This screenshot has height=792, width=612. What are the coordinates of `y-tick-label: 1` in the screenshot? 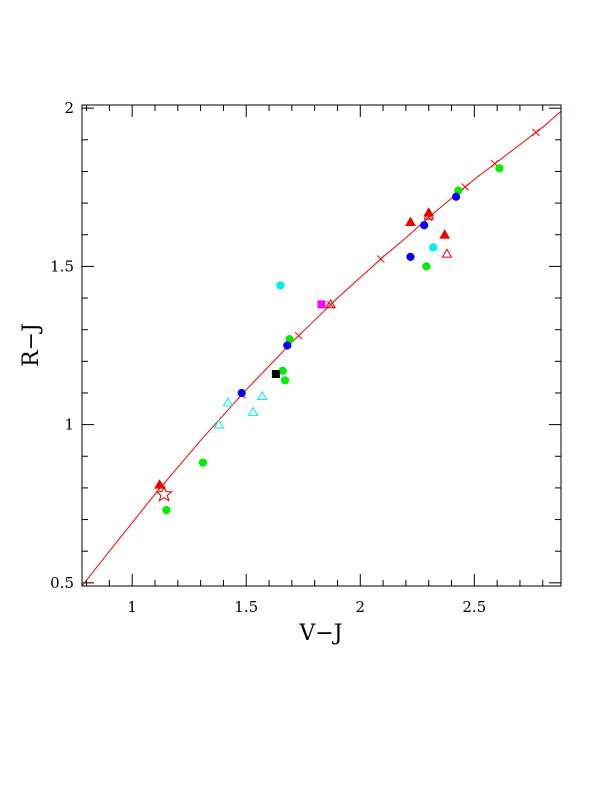 It's located at (69, 425).